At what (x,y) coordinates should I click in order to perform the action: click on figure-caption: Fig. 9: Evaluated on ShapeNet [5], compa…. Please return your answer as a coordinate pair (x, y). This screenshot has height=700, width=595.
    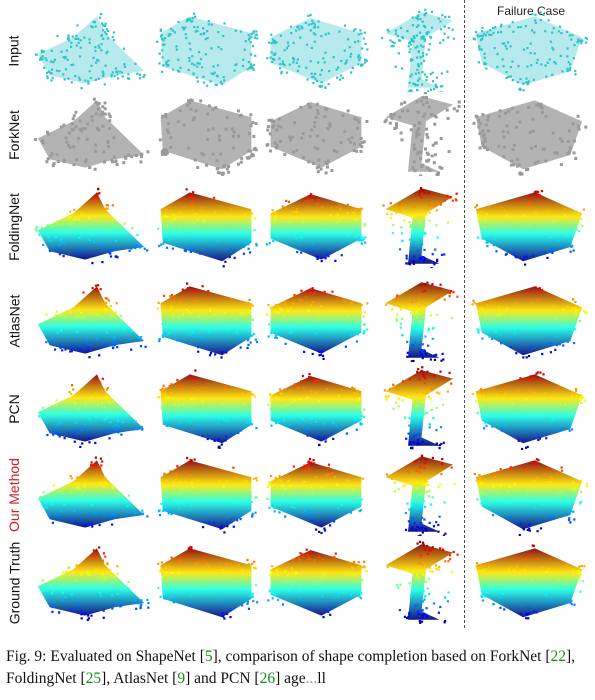
    Looking at the image, I should click on (291, 667).